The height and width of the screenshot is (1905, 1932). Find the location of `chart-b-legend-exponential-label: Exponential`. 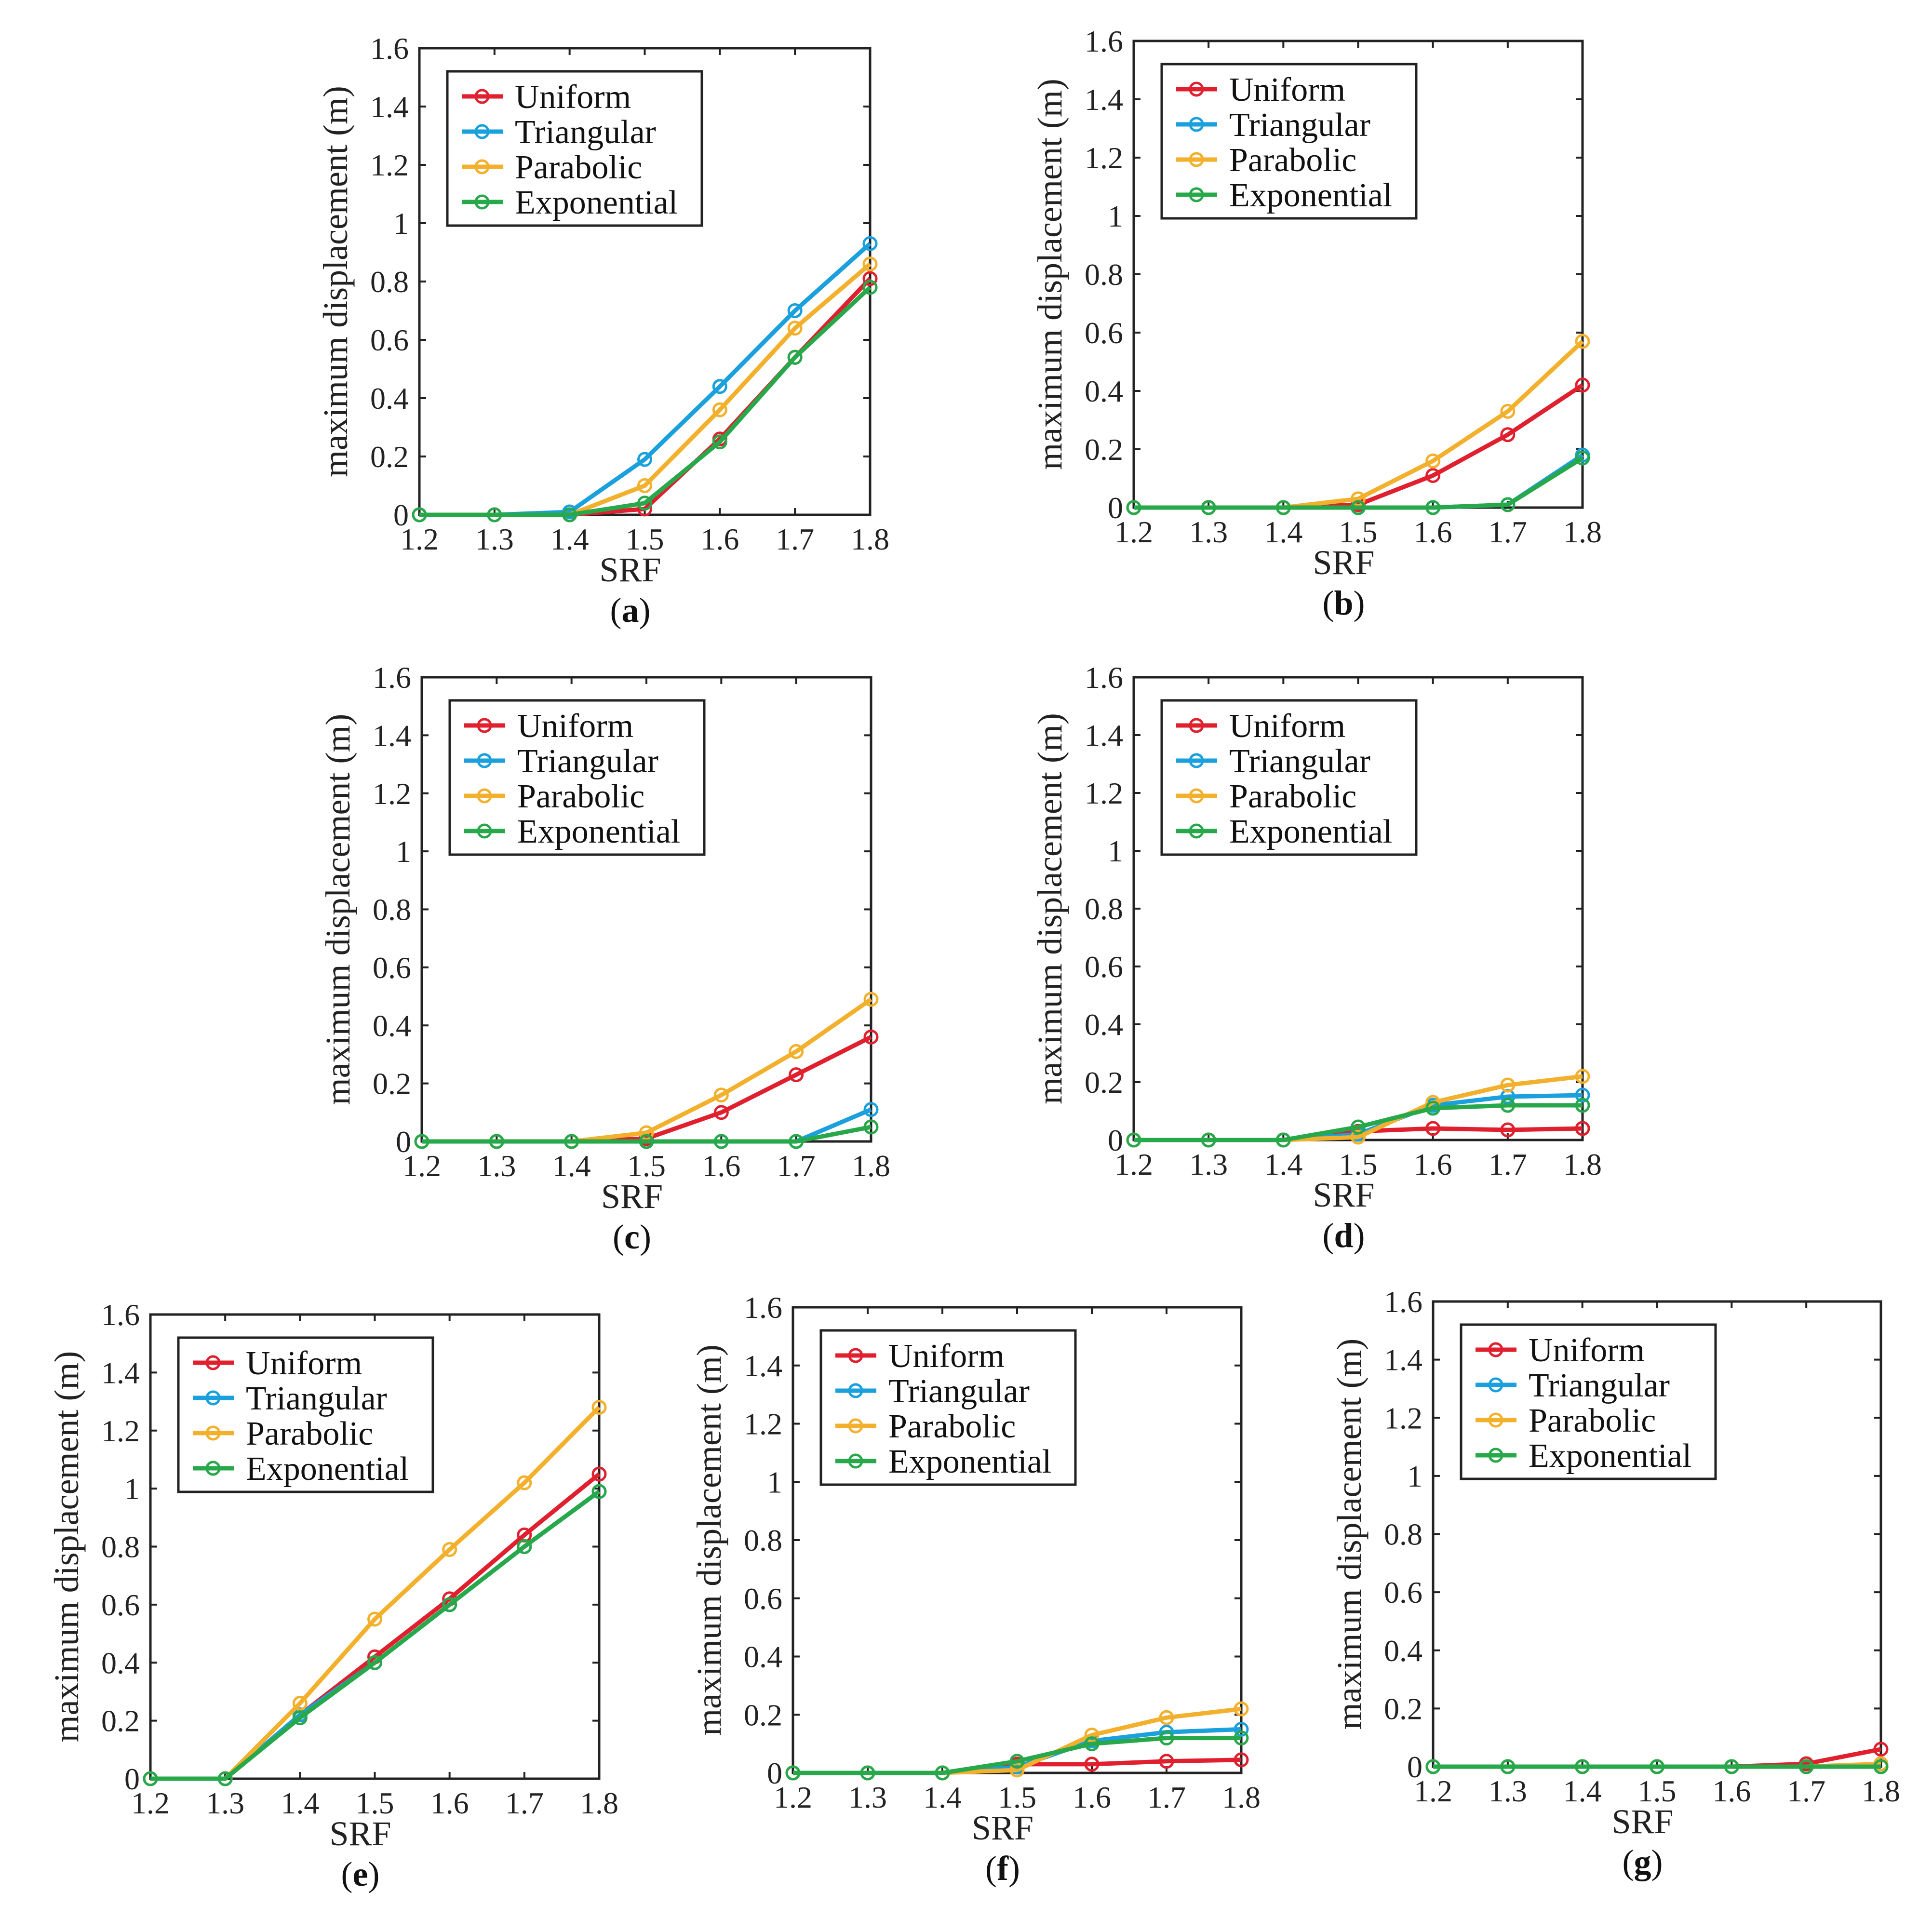

chart-b-legend-exponential-label: Exponential is located at coordinates (1311, 195).